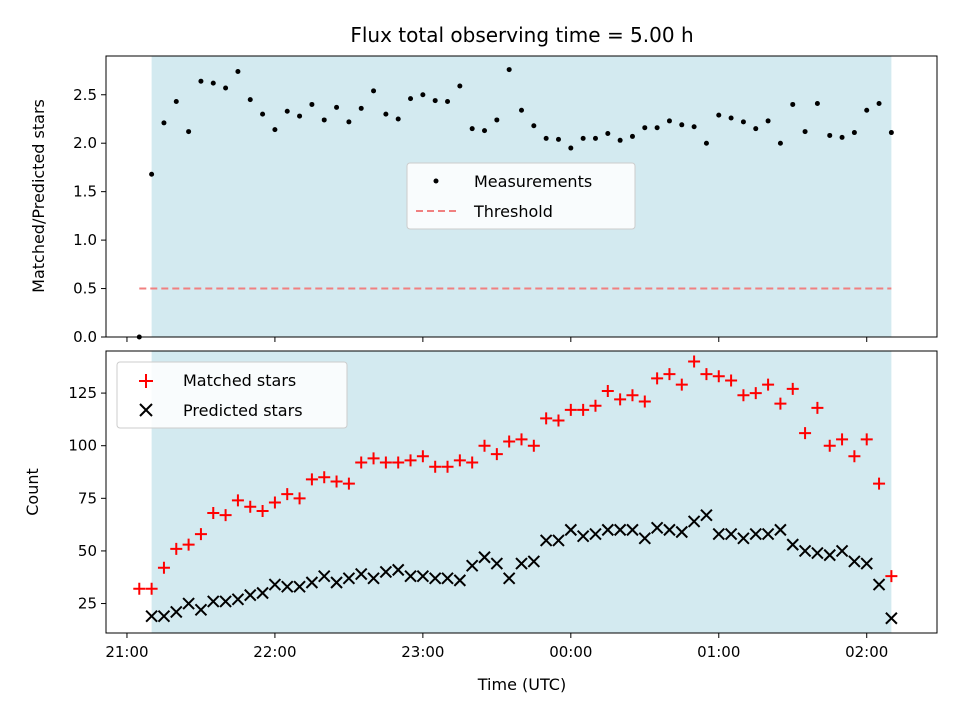  I want to click on predicted-stars-points, so click(521, 566).